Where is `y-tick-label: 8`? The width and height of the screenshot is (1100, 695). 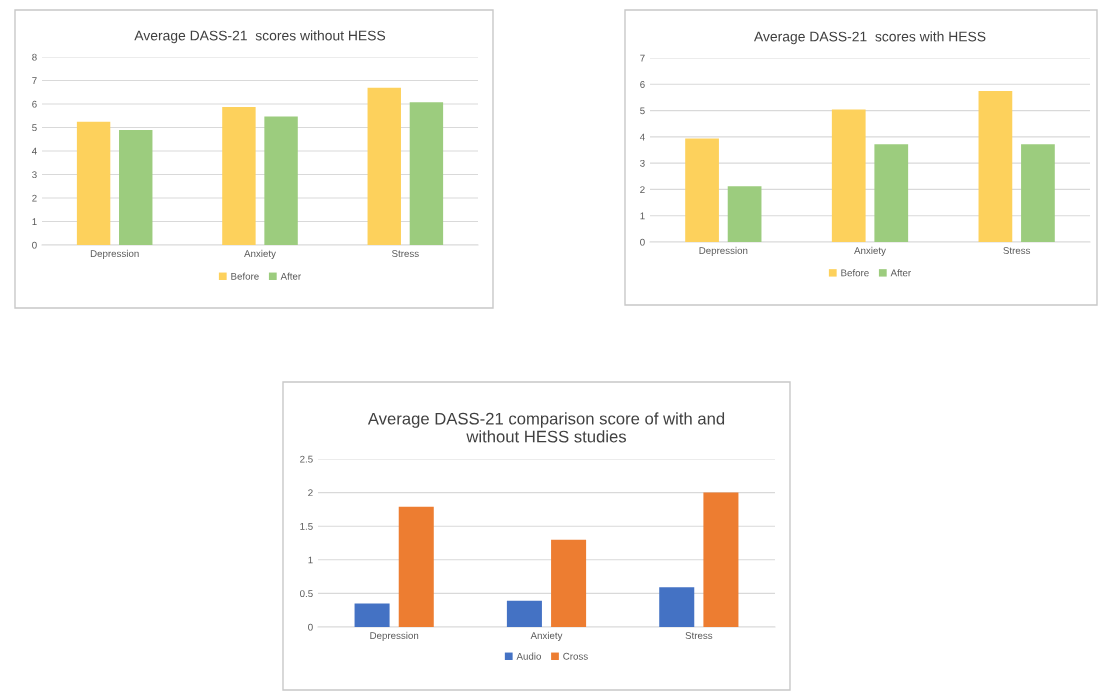
y-tick-label: 8 is located at coordinates (34, 57).